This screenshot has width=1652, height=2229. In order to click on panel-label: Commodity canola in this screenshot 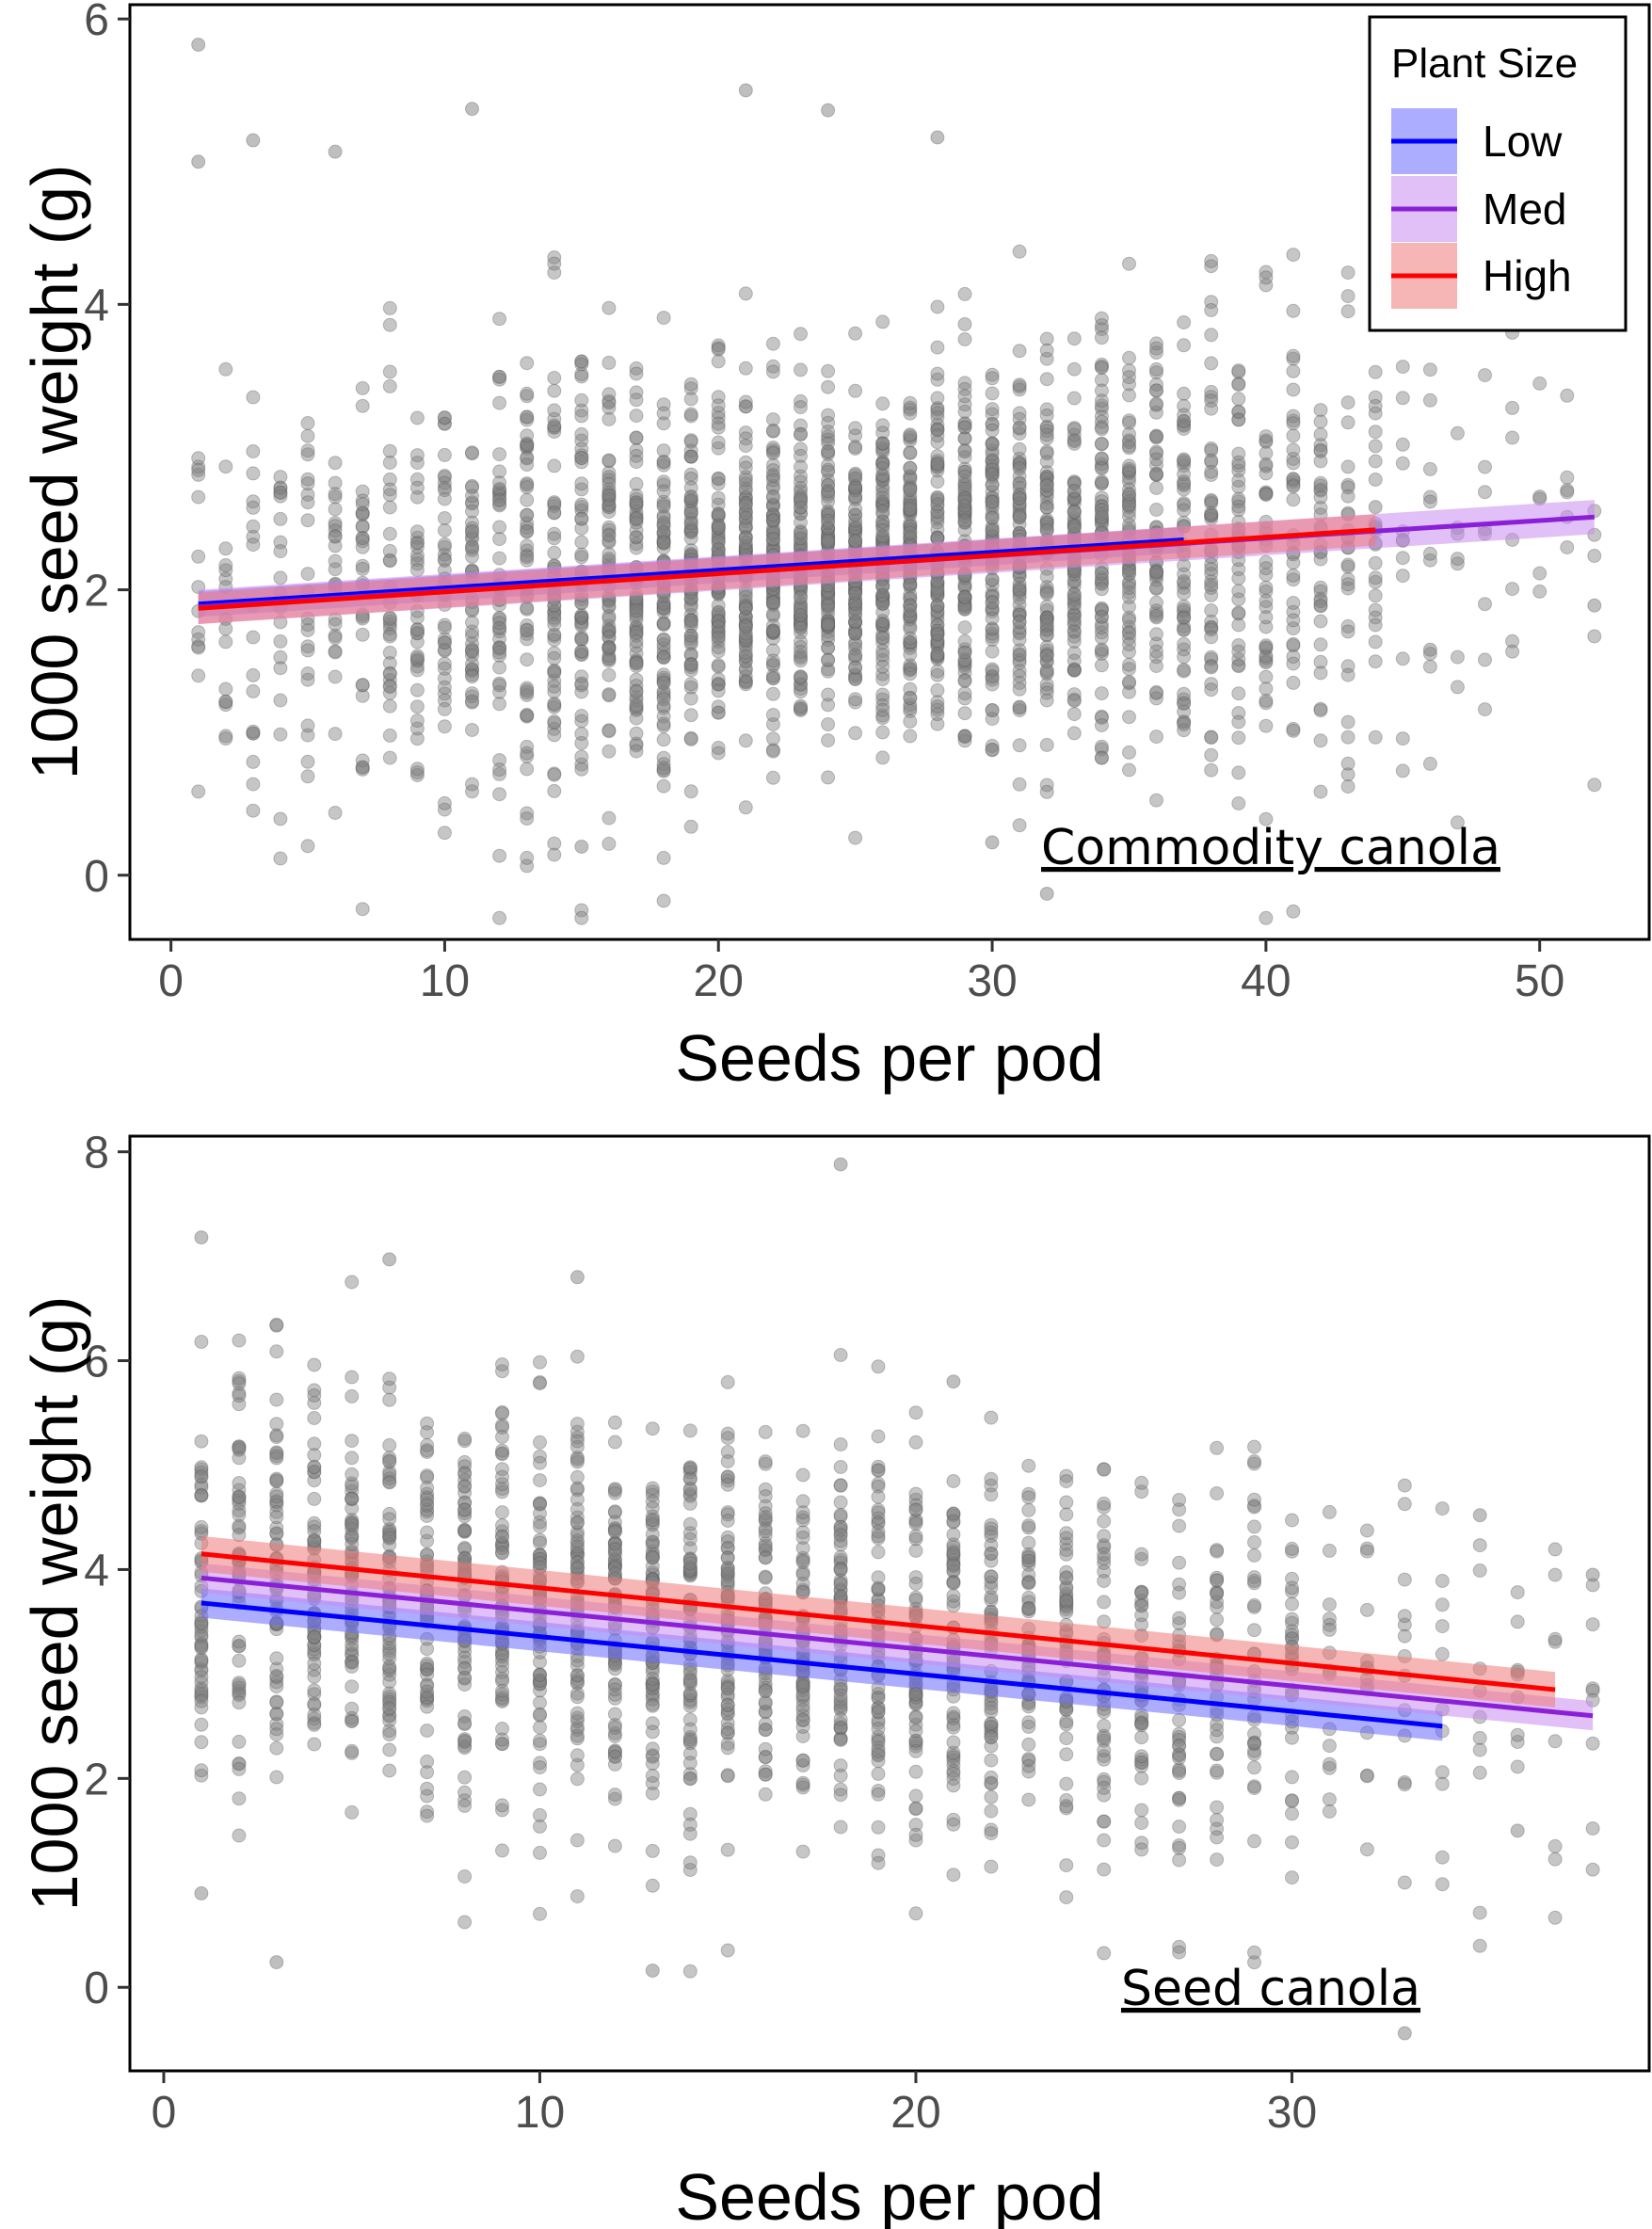, I will do `click(1270, 848)`.